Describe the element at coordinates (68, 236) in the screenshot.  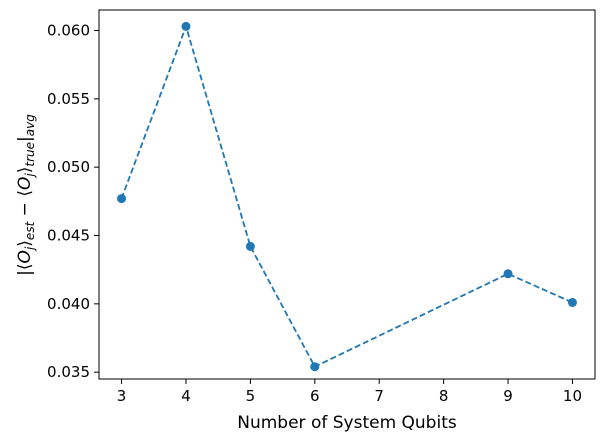
I see `y-tick-label: 0.045` at that location.